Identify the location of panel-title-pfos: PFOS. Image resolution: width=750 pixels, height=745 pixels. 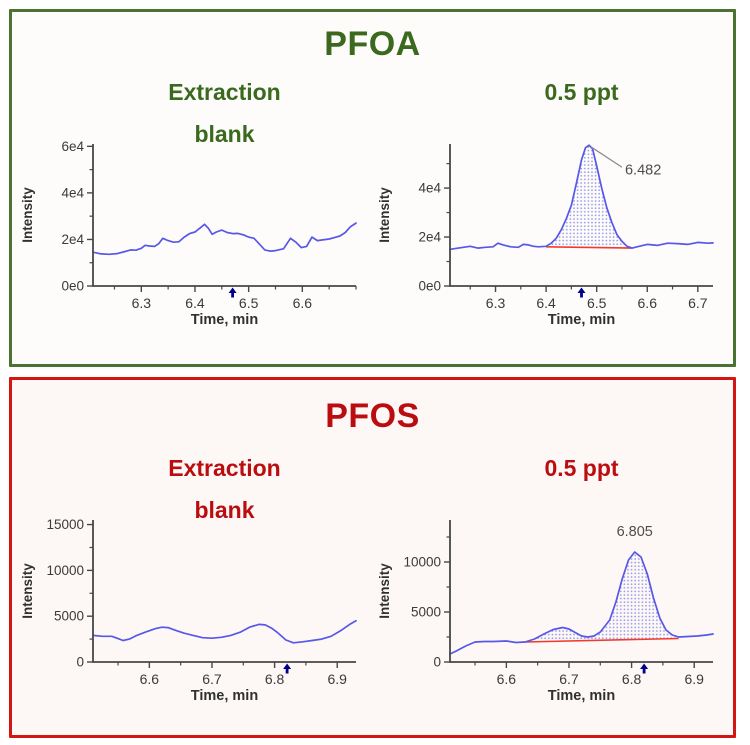
(372, 416).